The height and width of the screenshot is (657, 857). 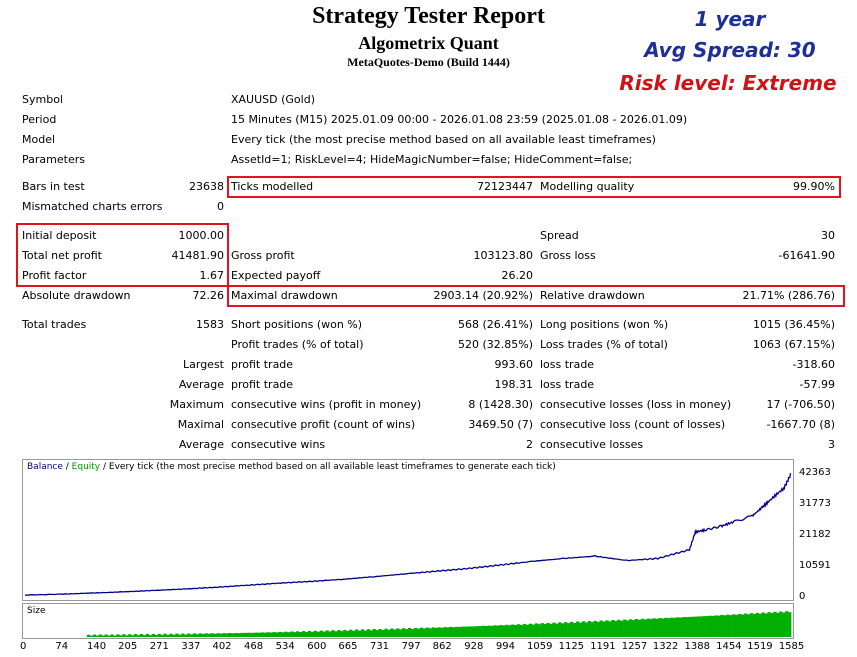 I want to click on largest-profit-label: profit trade, so click(x=262, y=364).